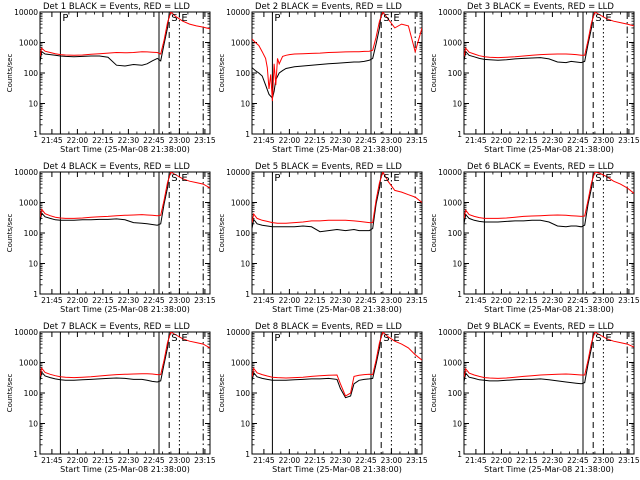 The image size is (640, 480). Describe the element at coordinates (540, 327) in the screenshot. I see `panel-title: Det 9 BLACK = Events, RED = LLD` at that location.